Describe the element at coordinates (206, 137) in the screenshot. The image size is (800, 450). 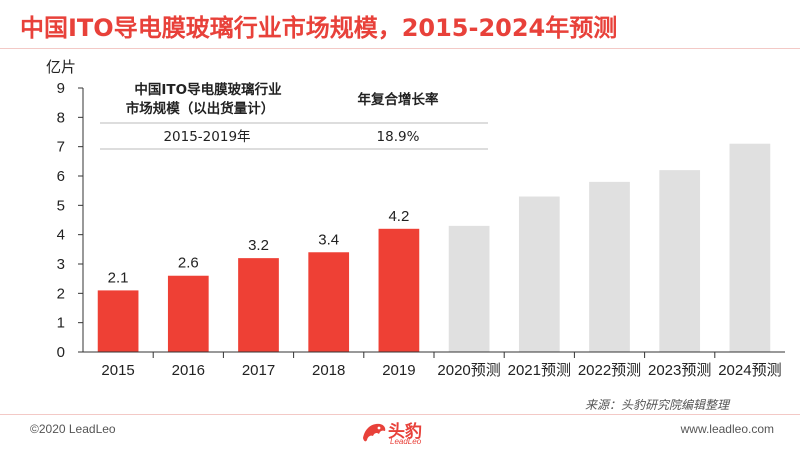
I see `table-period: 2015-2019年` at that location.